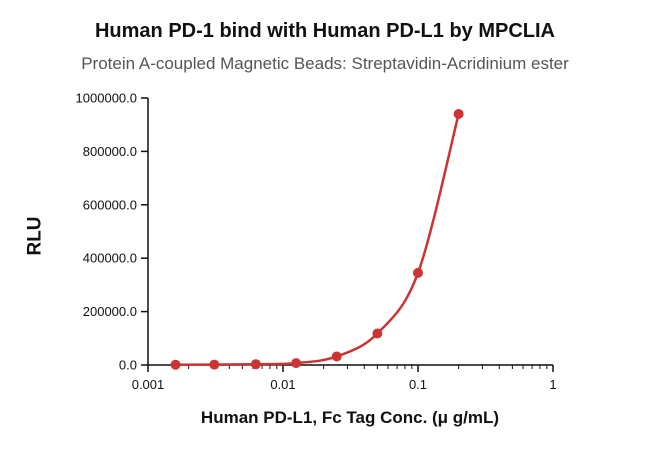 The height and width of the screenshot is (453, 650). What do you see at coordinates (418, 384) in the screenshot?
I see `x-tick-label: 0.1` at bounding box center [418, 384].